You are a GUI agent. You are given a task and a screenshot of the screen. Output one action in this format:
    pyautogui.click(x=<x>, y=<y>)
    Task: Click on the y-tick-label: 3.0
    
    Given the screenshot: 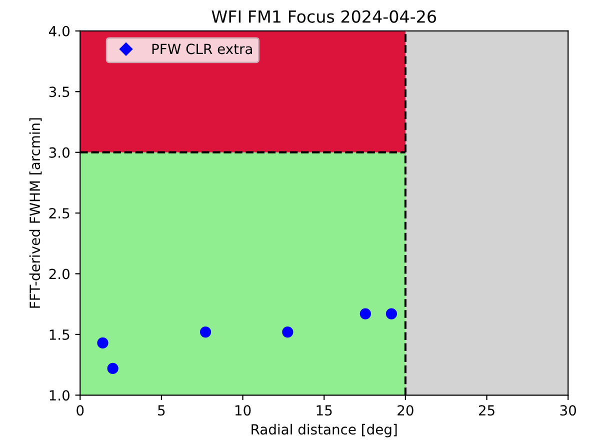 What is the action you would take?
    pyautogui.click(x=59, y=152)
    